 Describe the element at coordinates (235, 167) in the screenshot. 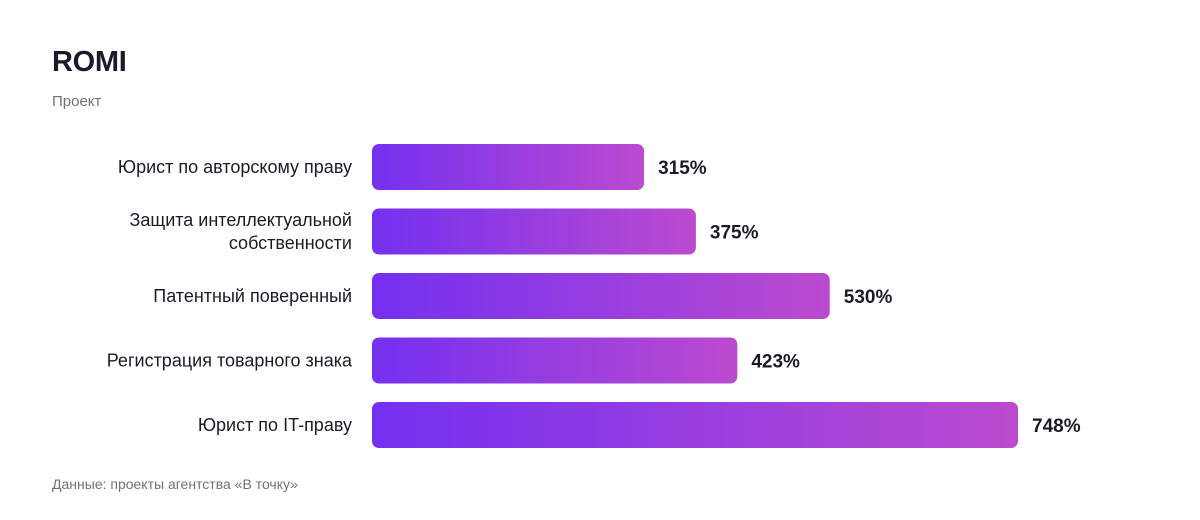

I see `category-label: Юрист по авторскому праву` at that location.